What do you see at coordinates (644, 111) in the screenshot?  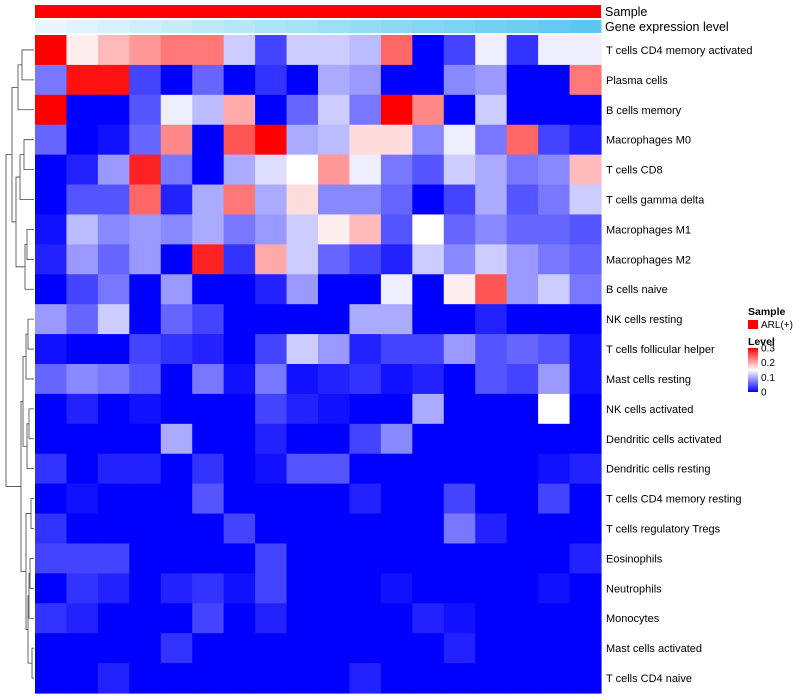 I see `row-label: B cells memory` at bounding box center [644, 111].